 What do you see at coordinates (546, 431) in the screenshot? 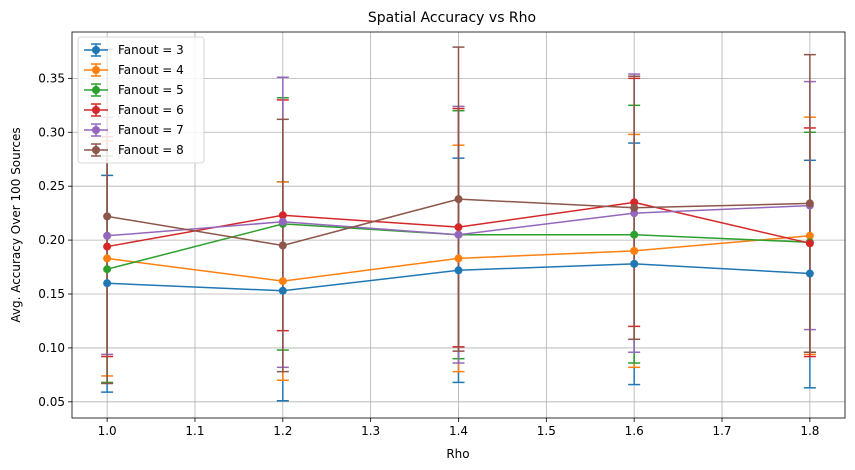
I see `x-tick-label: 1.5` at bounding box center [546, 431].